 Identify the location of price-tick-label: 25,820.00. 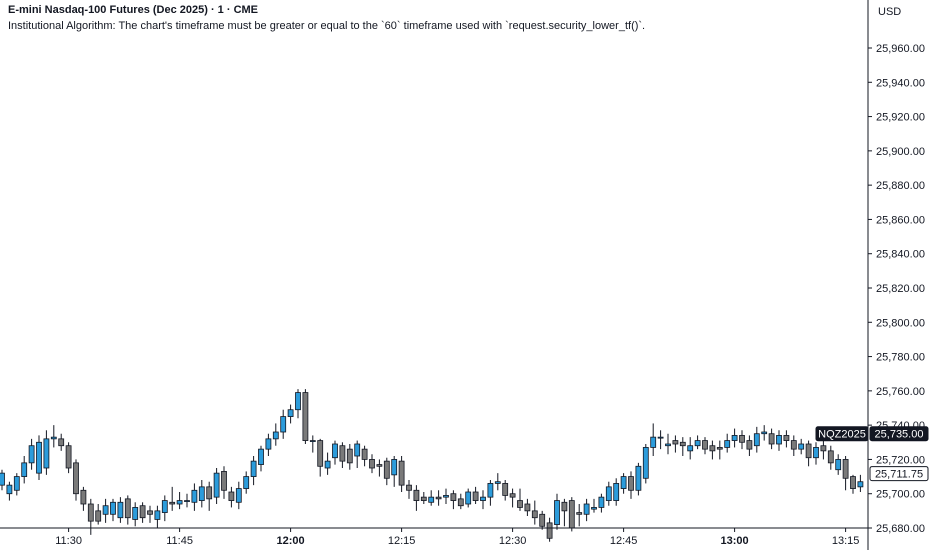
(900, 289).